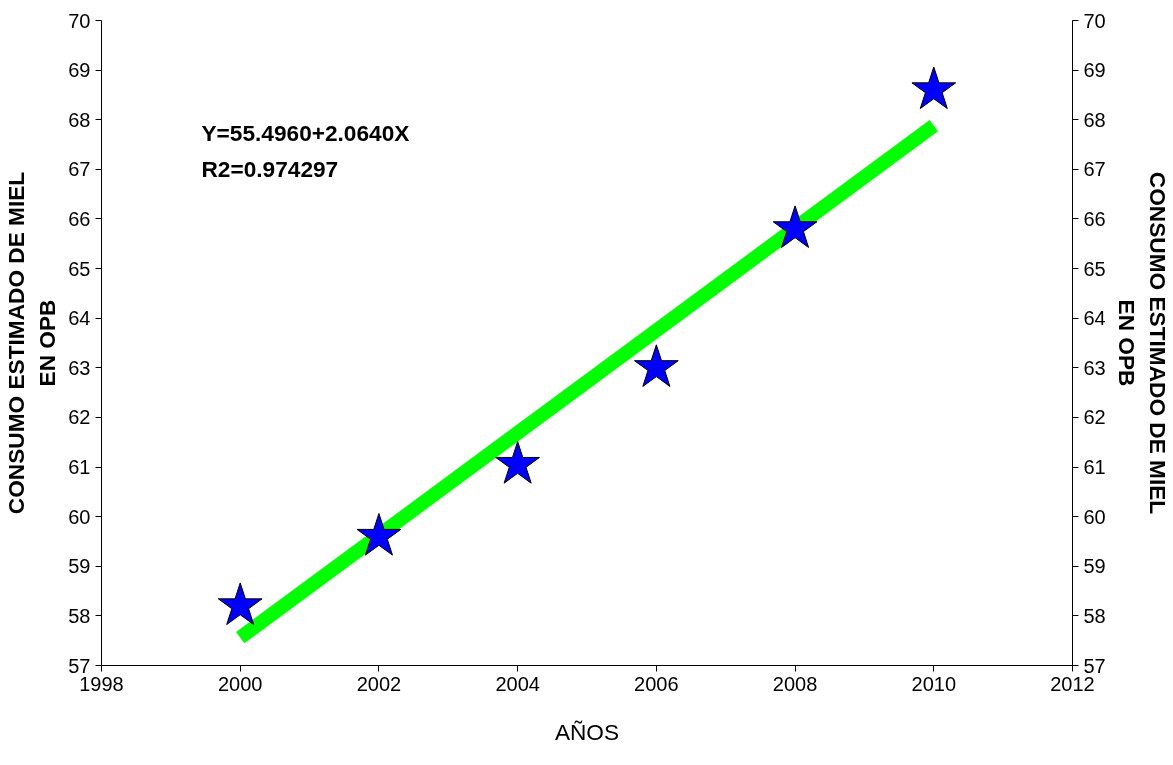 This screenshot has width=1173, height=765. What do you see at coordinates (79, 20) in the screenshot?
I see `y-tick-label: 70` at bounding box center [79, 20].